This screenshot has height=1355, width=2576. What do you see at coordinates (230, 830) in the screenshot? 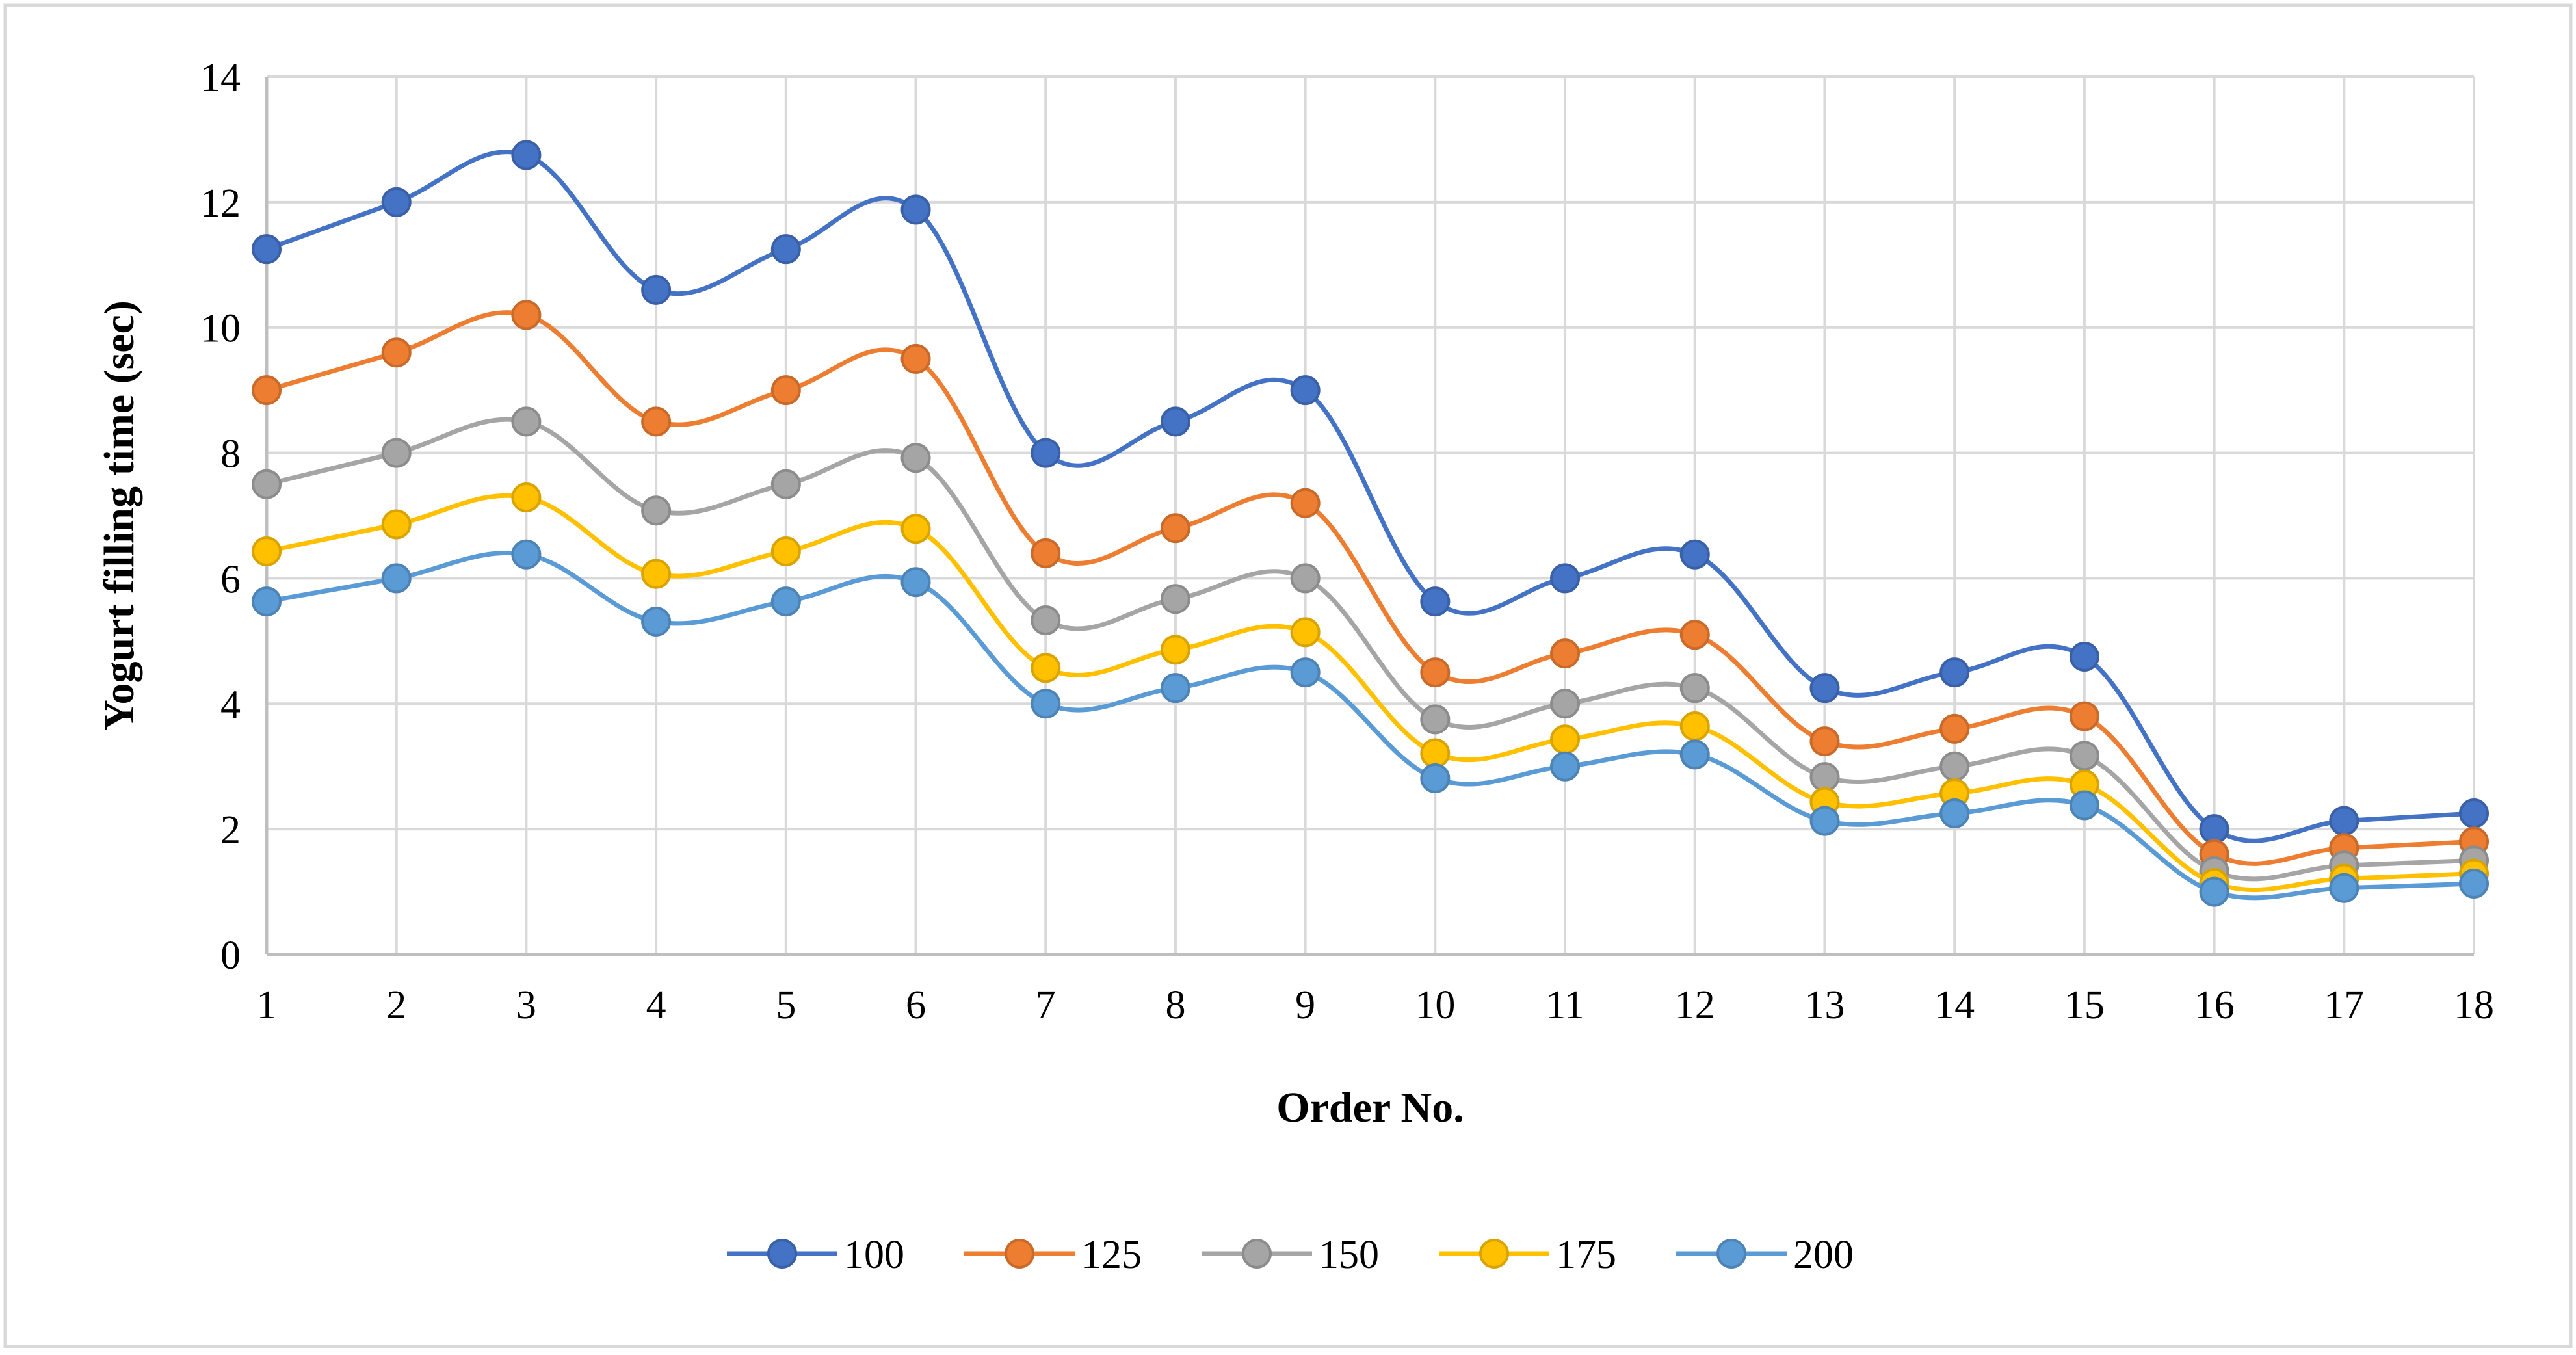
I see `y-tick-label: 2` at bounding box center [230, 830].